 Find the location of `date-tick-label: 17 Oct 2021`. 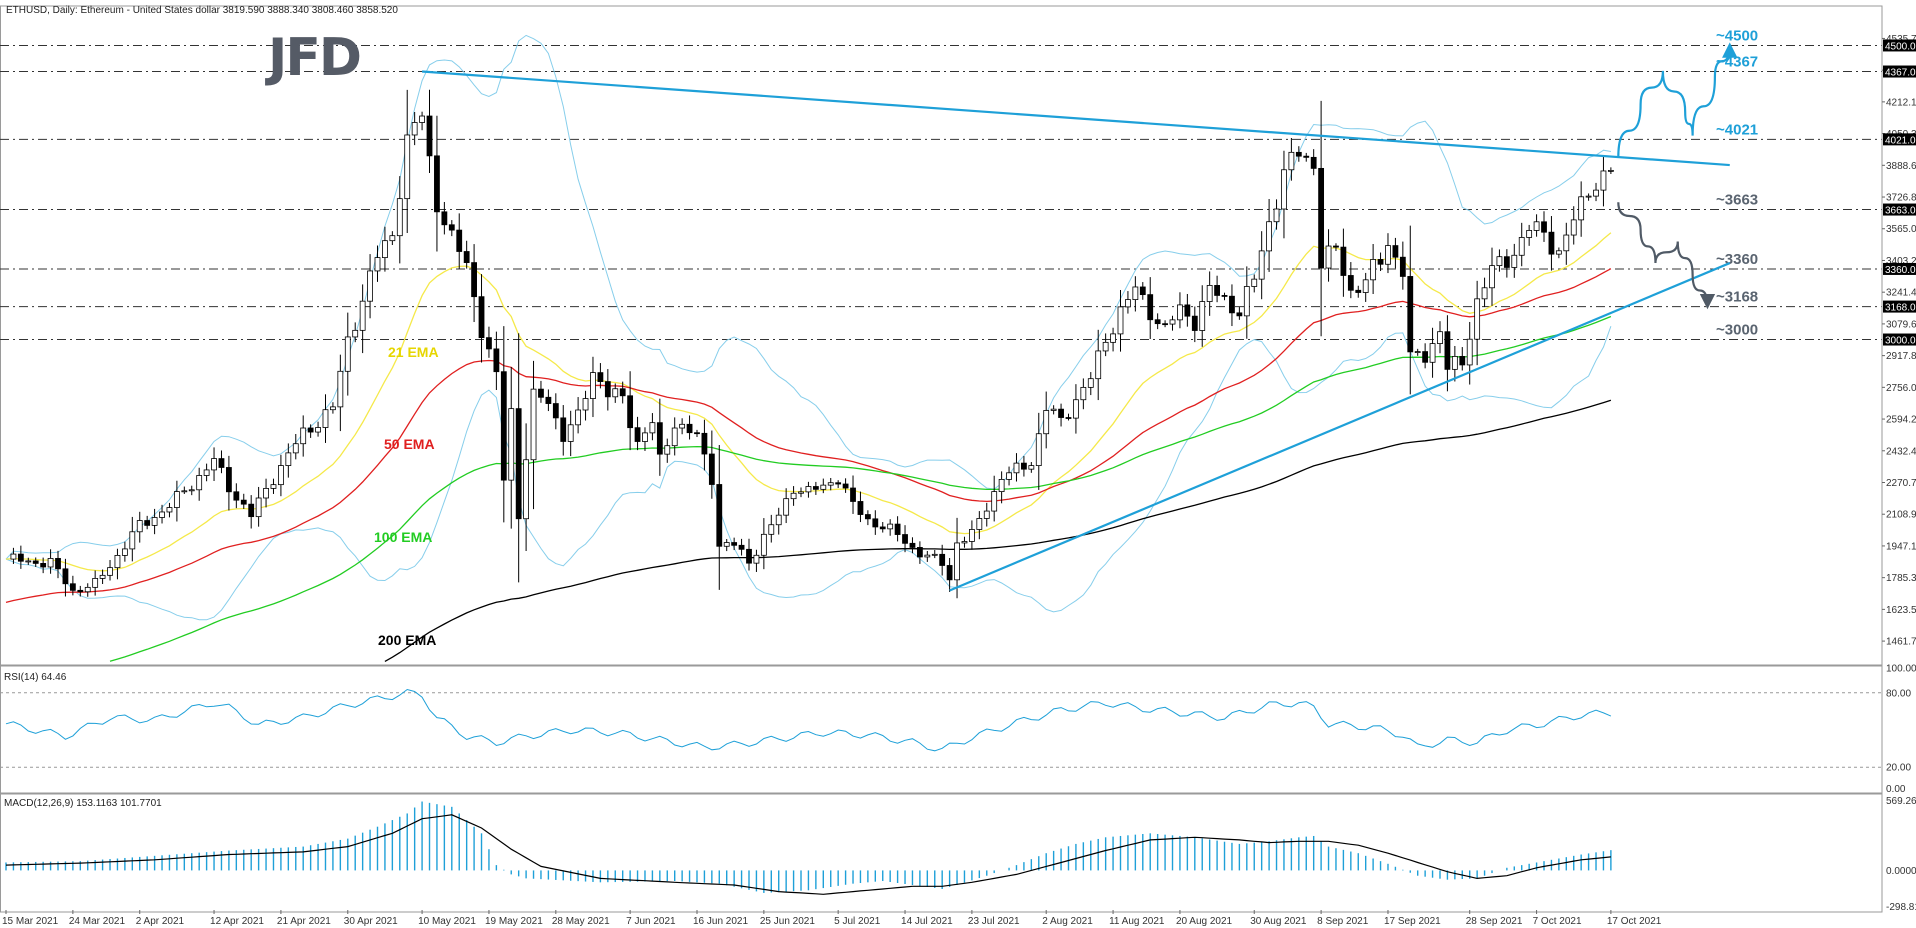

date-tick-label: 17 Oct 2021 is located at coordinates (1634, 921).